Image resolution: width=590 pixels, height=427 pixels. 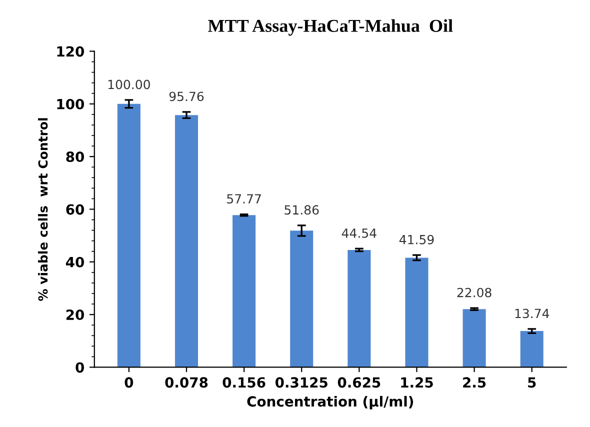 What do you see at coordinates (244, 199) in the screenshot?
I see `data-label: 57.77` at bounding box center [244, 199].